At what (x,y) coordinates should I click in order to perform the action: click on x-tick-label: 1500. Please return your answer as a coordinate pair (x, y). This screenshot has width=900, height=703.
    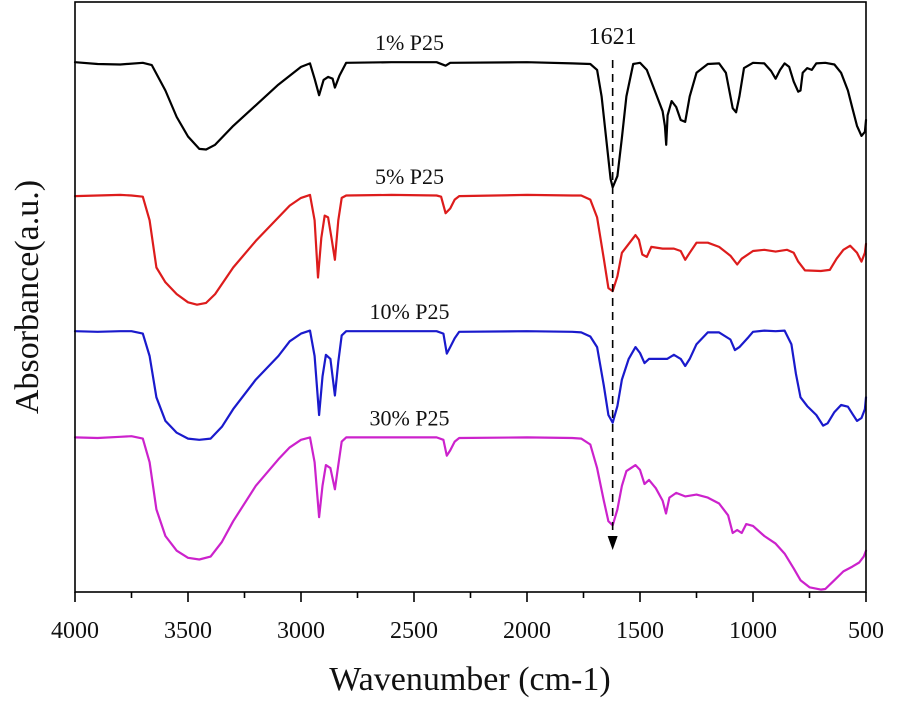
    Looking at the image, I should click on (640, 631).